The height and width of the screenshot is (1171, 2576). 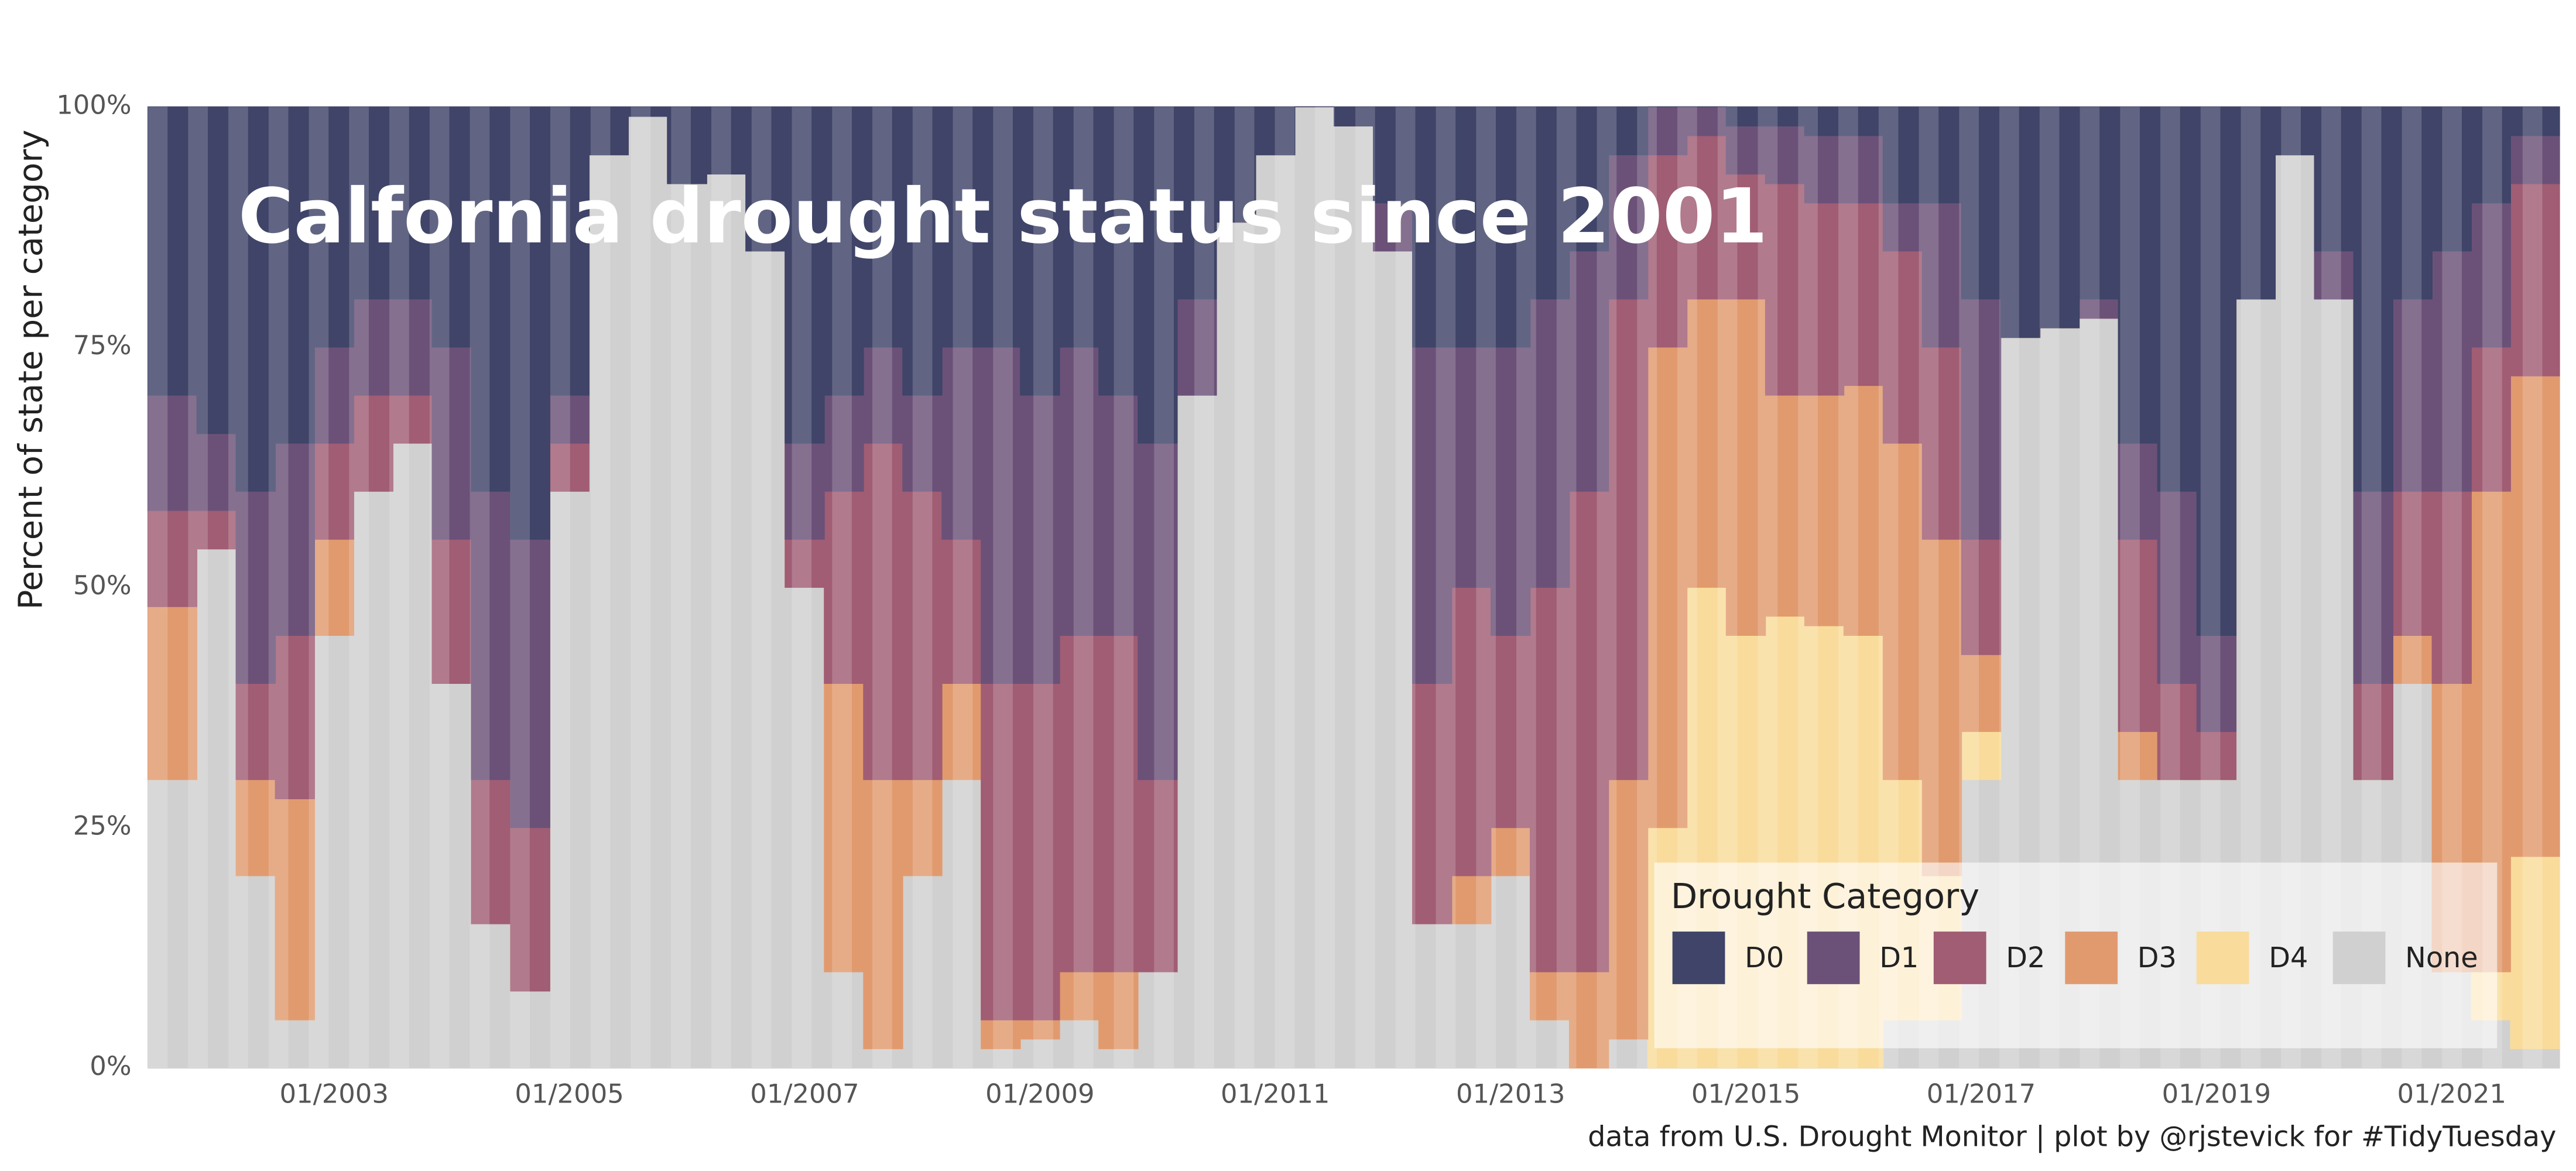 I want to click on y-axis-label: Percent of state per category, so click(x=31, y=369).